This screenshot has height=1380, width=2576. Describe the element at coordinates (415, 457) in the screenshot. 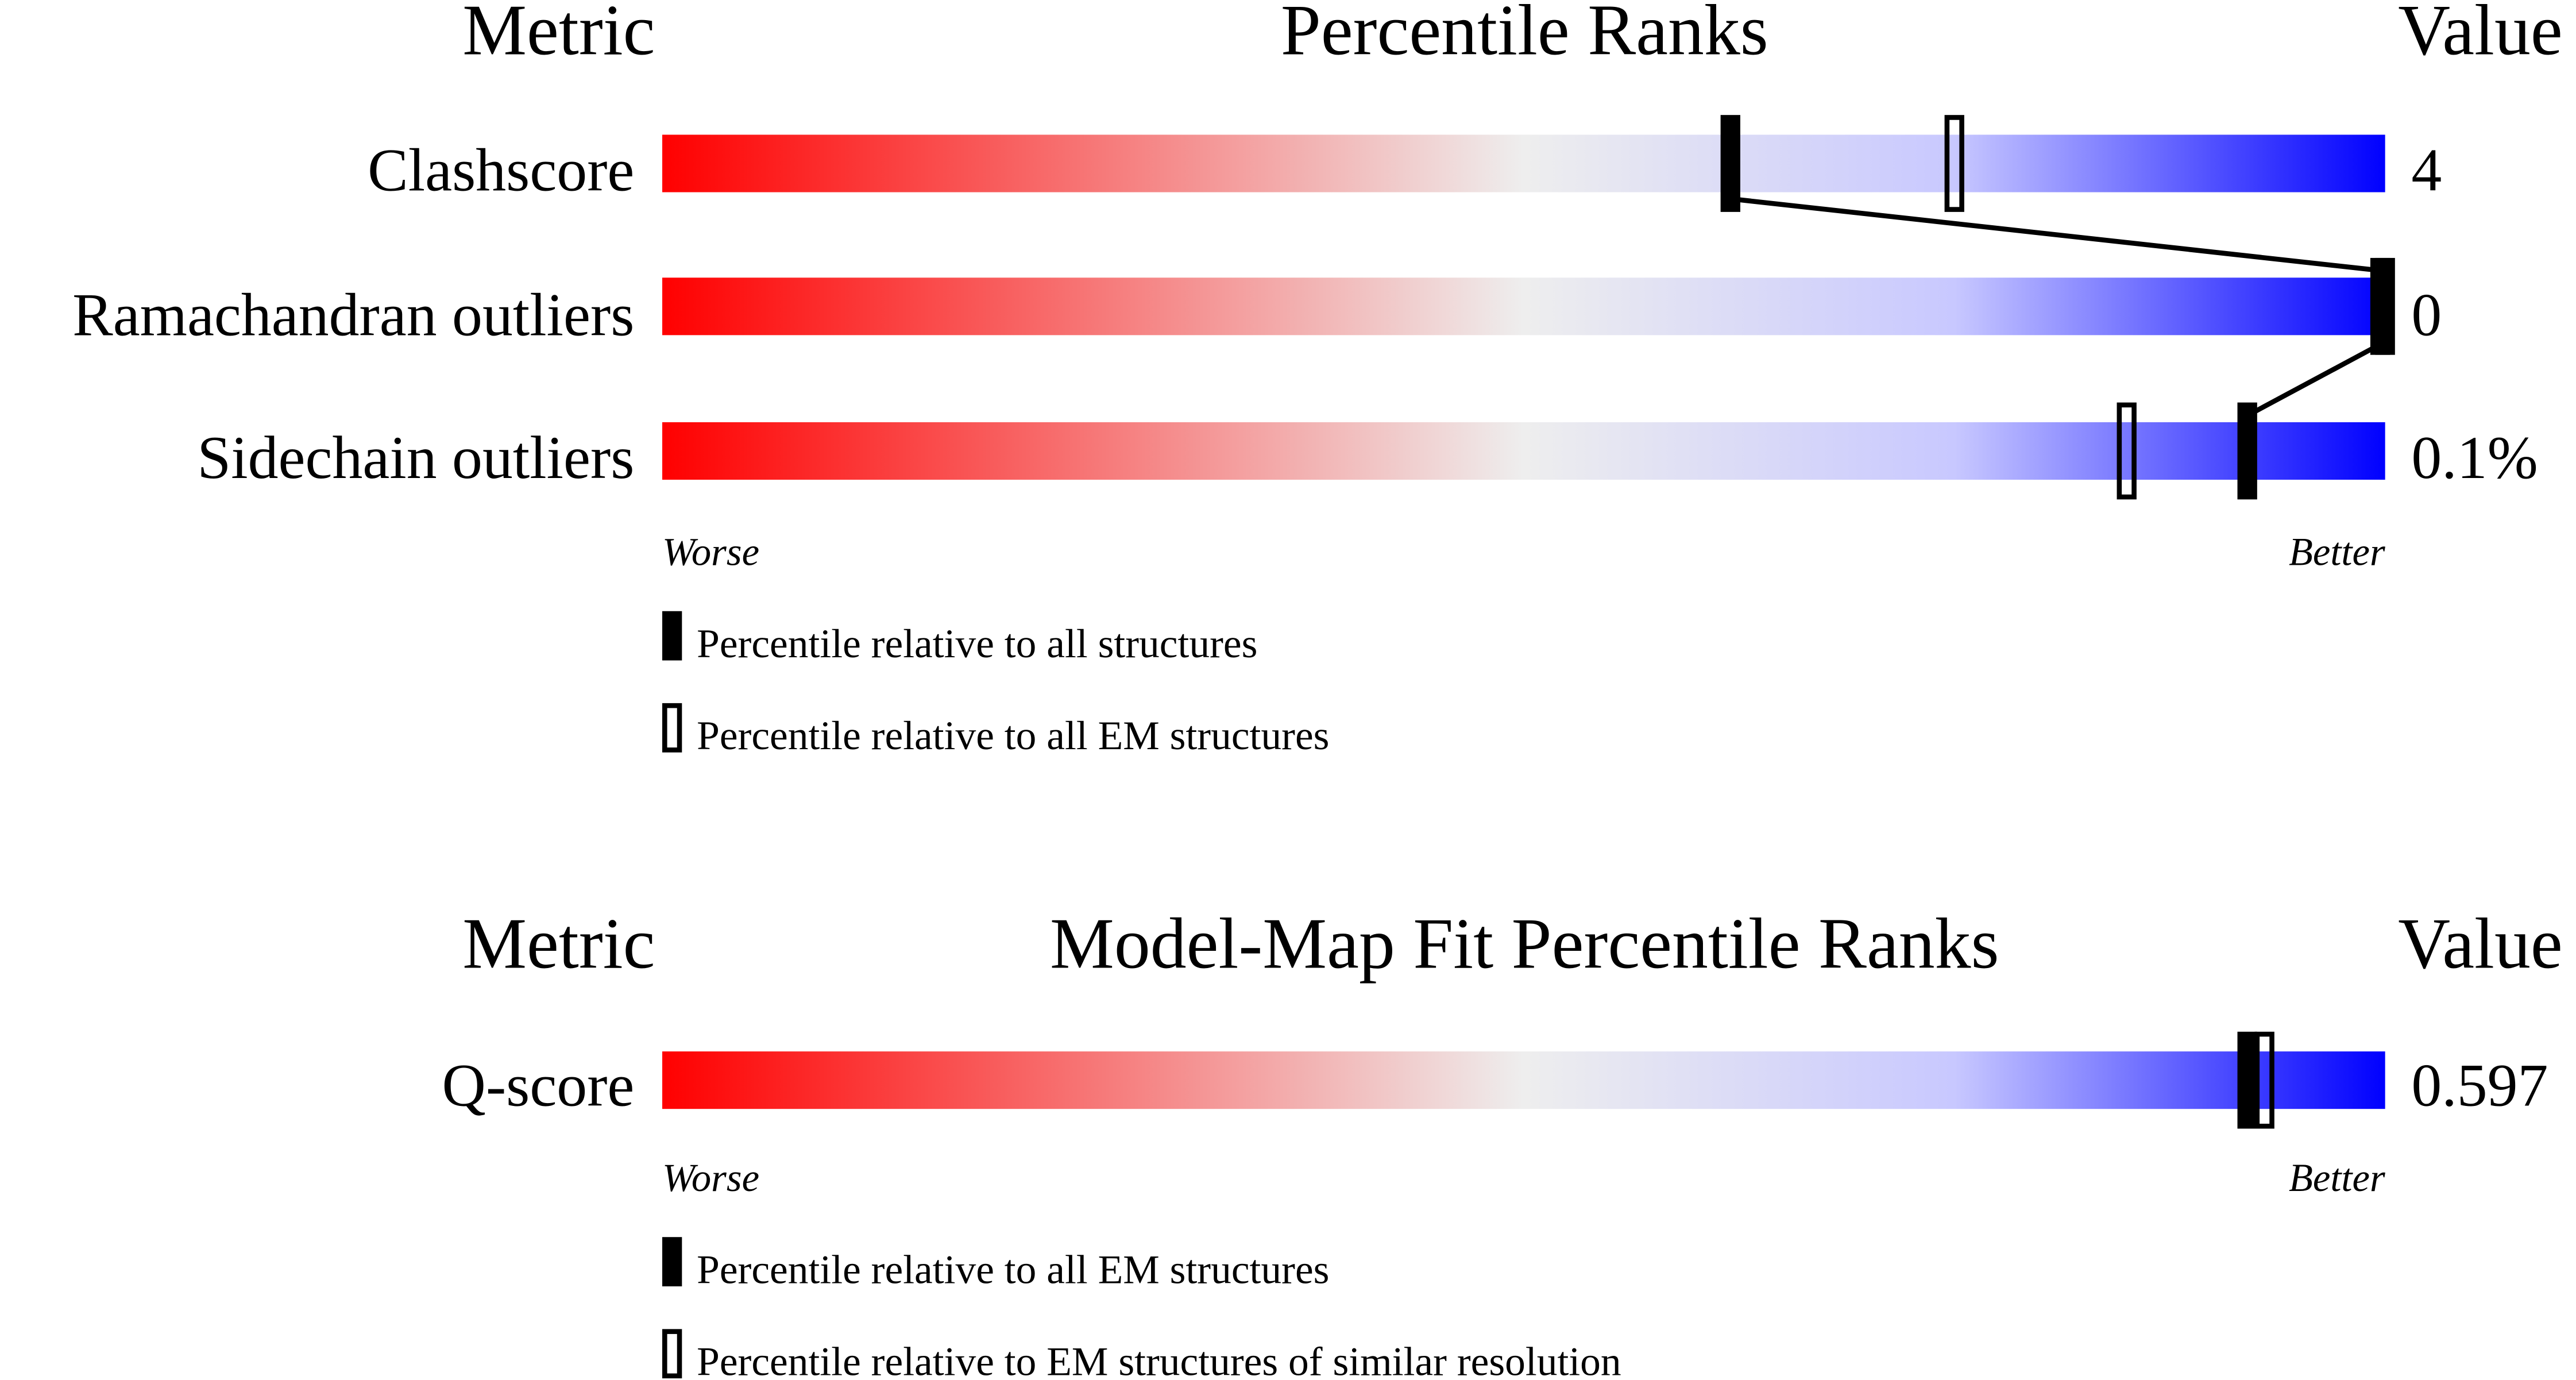

I see `metric-label-sidechain: Sidechain outliers` at that location.